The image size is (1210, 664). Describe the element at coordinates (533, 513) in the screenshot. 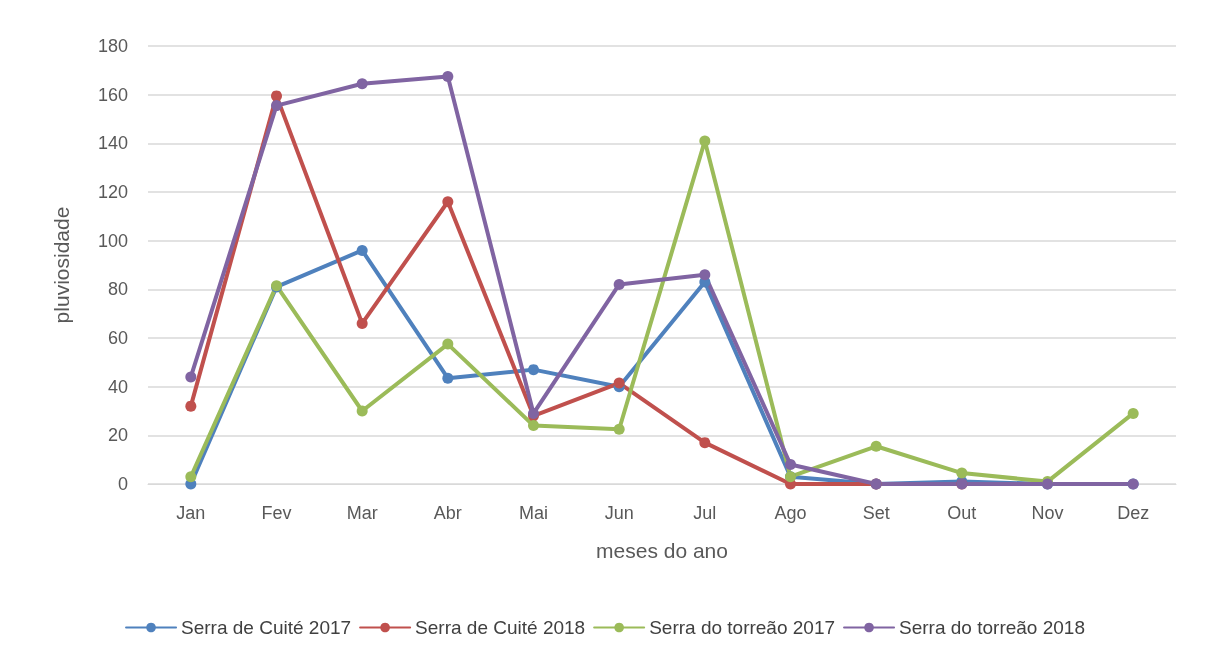

I see `x-tick-label: Mai` at that location.